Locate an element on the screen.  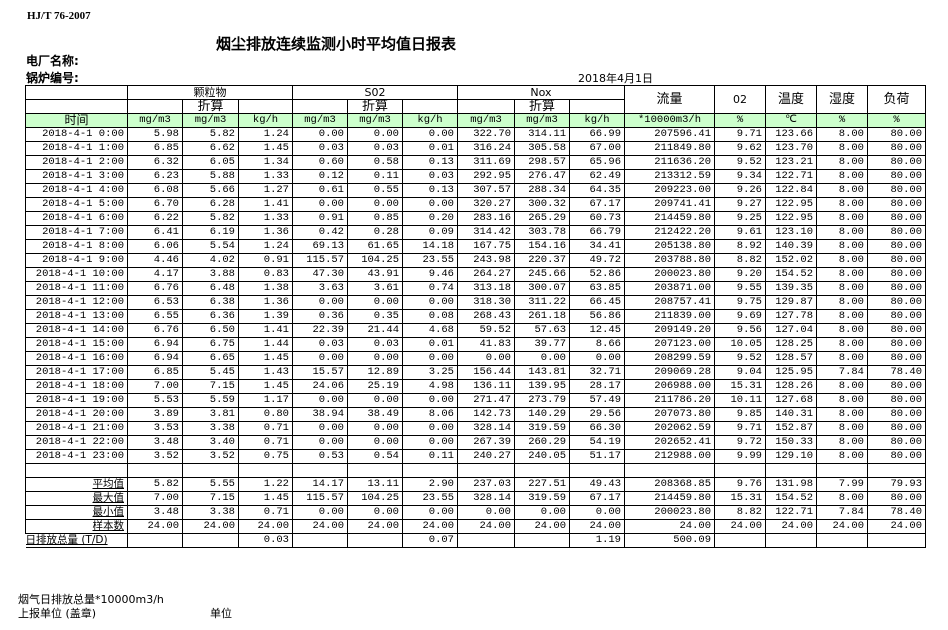
row-label: 2018-4-1 16:00 is located at coordinates (76, 358).